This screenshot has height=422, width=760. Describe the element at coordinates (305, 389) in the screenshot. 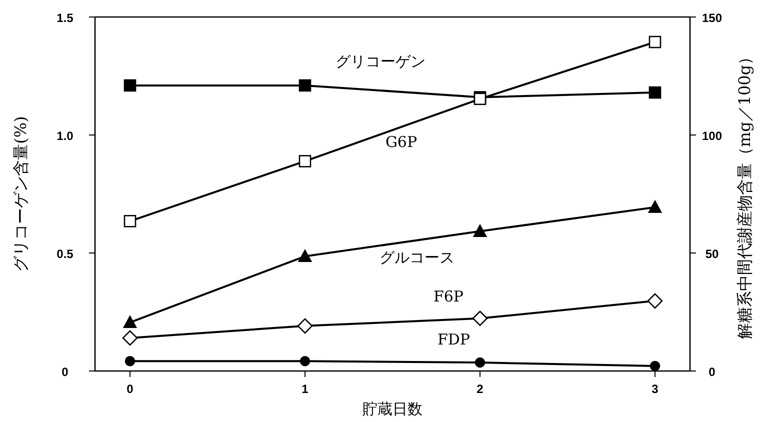

I see `x-tick-label: 1` at that location.